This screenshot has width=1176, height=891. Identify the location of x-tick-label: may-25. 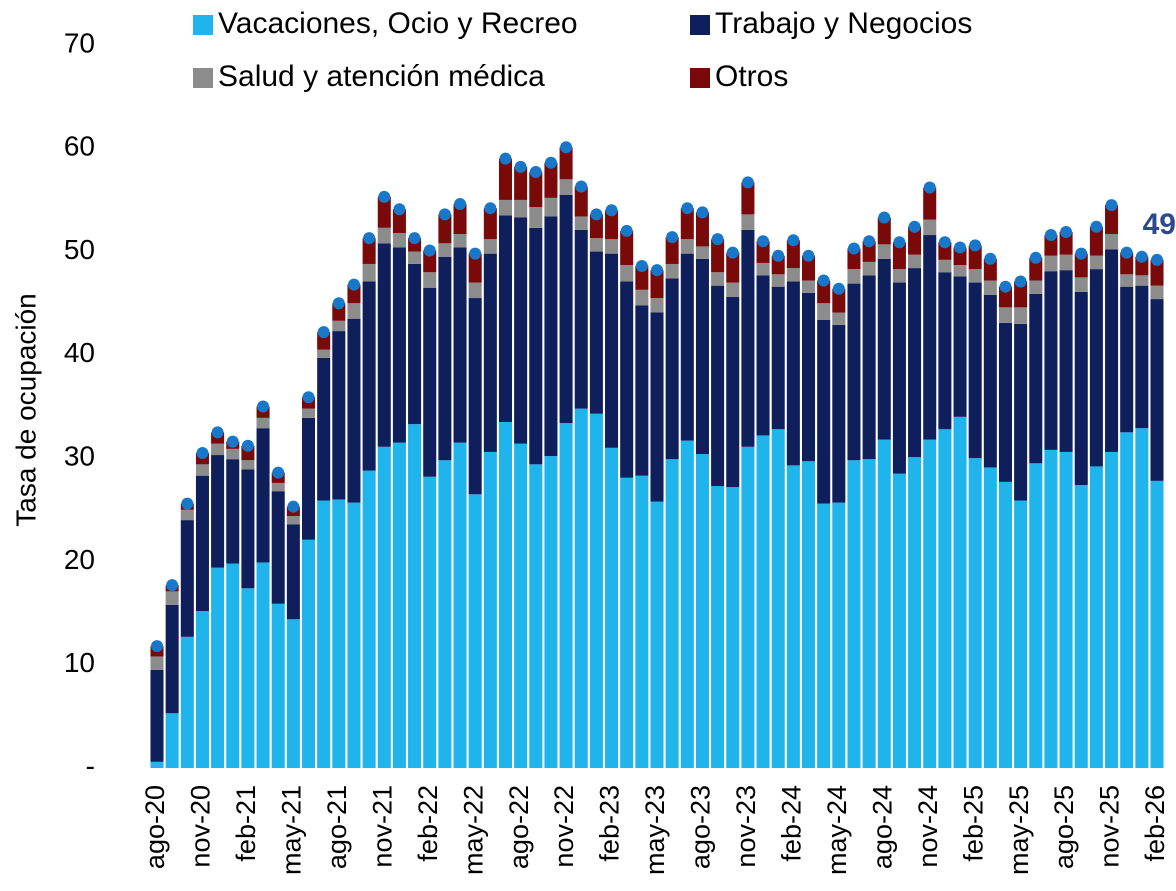
(1019, 830).